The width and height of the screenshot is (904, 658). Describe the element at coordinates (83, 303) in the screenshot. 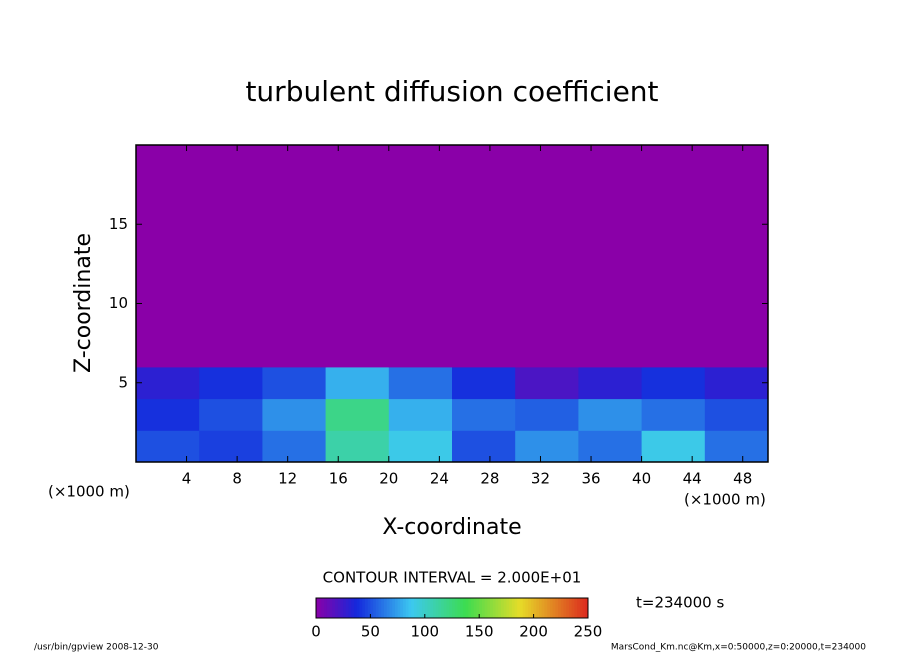

I see `y-axis-label: Z-coordinate` at that location.